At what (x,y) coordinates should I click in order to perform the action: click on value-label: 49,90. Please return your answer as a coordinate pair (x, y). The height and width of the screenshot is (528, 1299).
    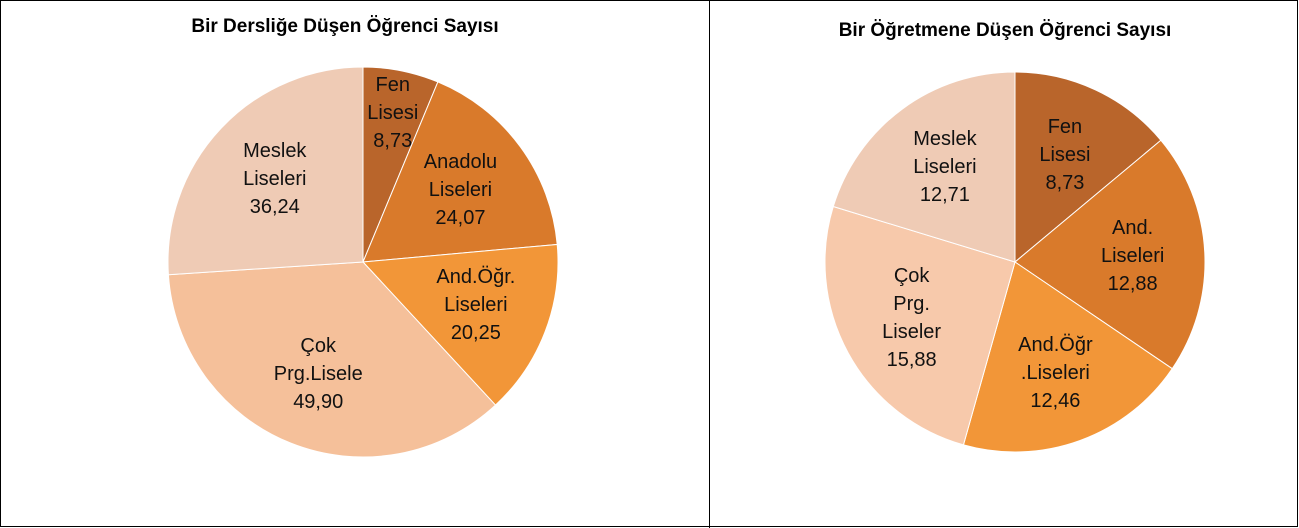
    Looking at the image, I should click on (318, 402).